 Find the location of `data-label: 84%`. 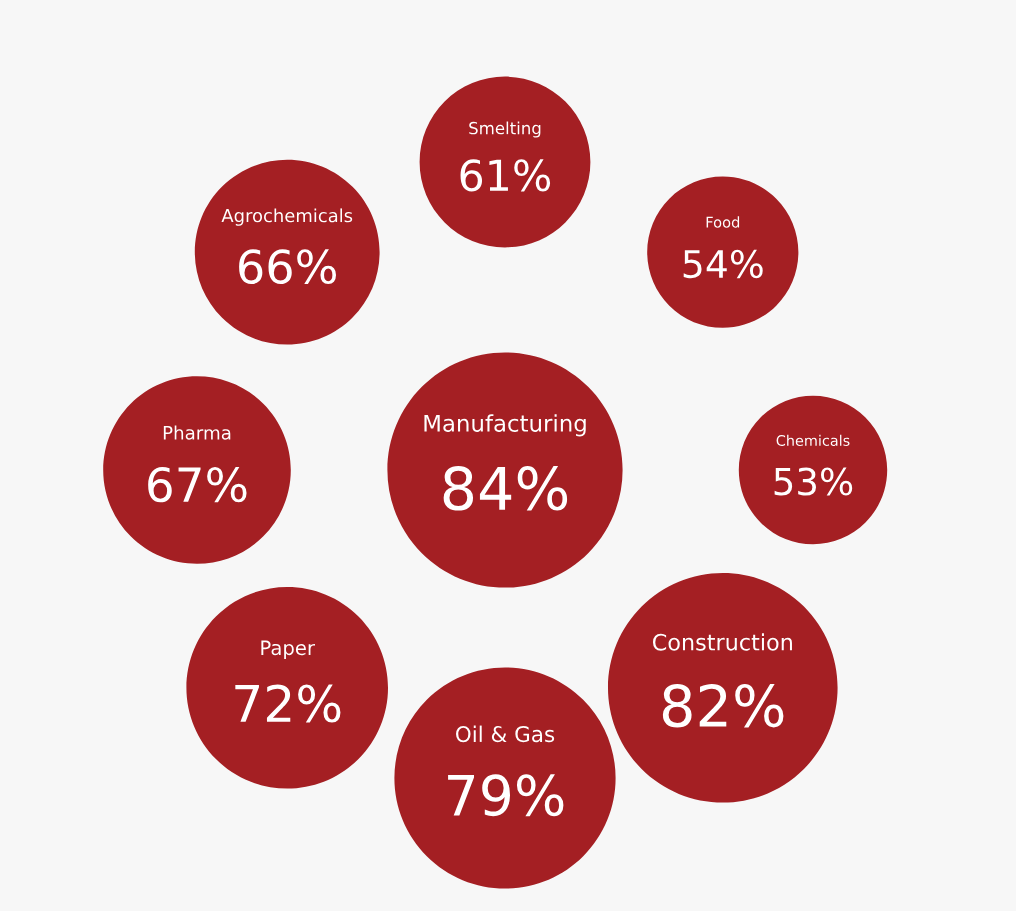

data-label: 84% is located at coordinates (505, 488).